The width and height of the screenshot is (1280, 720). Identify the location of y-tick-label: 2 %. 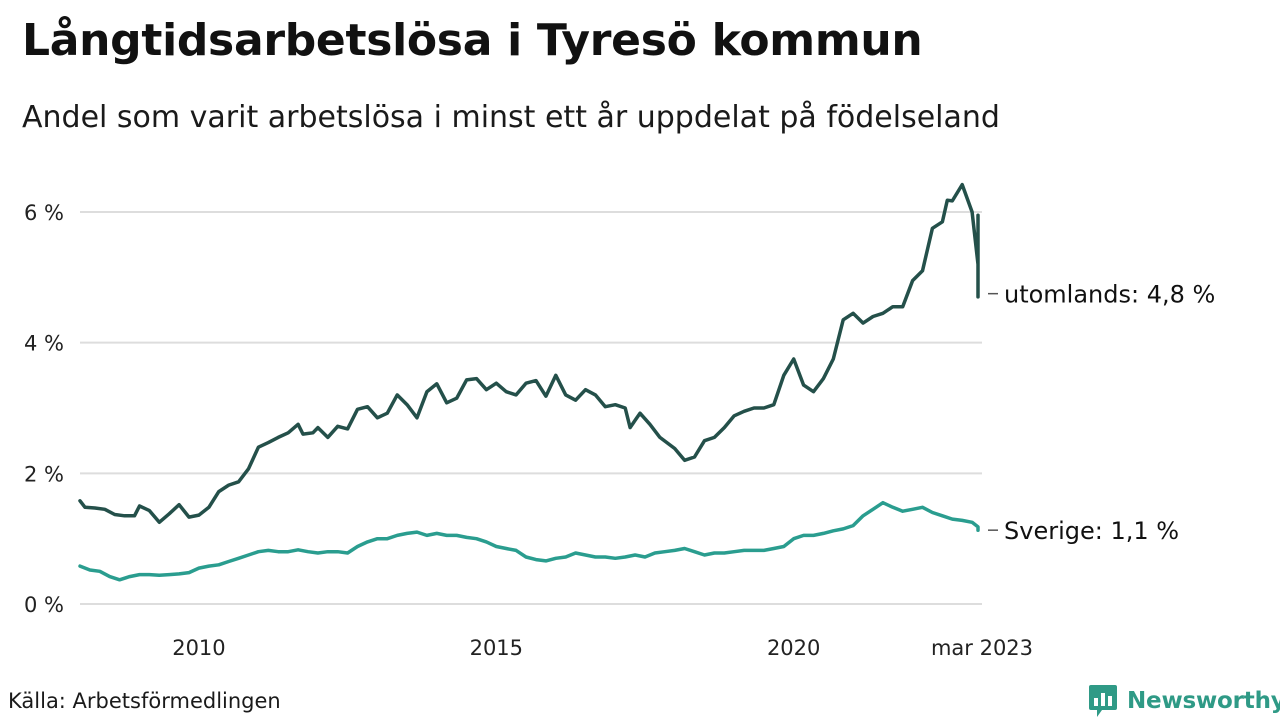
(44, 474).